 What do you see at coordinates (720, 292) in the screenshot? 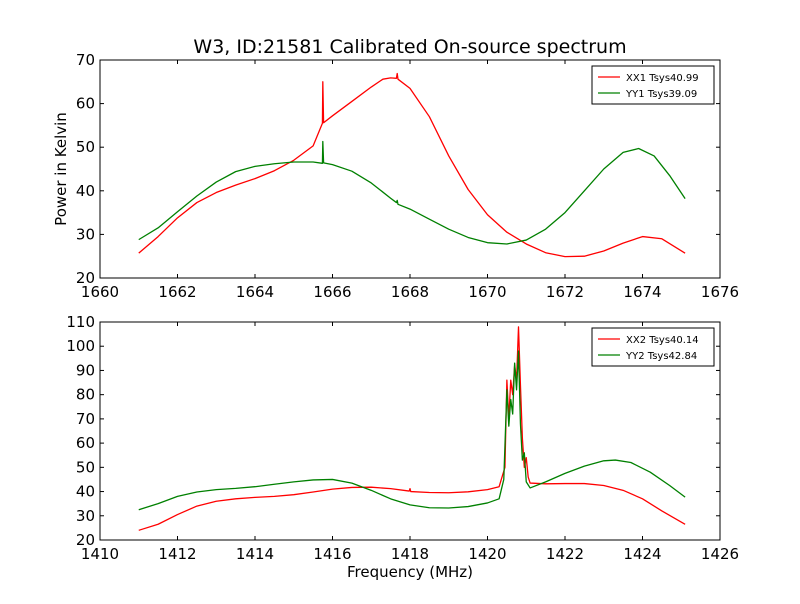
I see `x-tick-label: 1676` at bounding box center [720, 292].